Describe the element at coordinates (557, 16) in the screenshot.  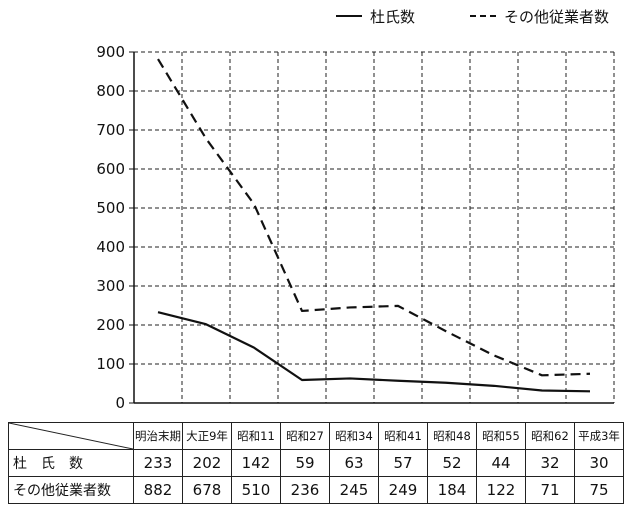
I see `legend-label: その他従業者数` at that location.